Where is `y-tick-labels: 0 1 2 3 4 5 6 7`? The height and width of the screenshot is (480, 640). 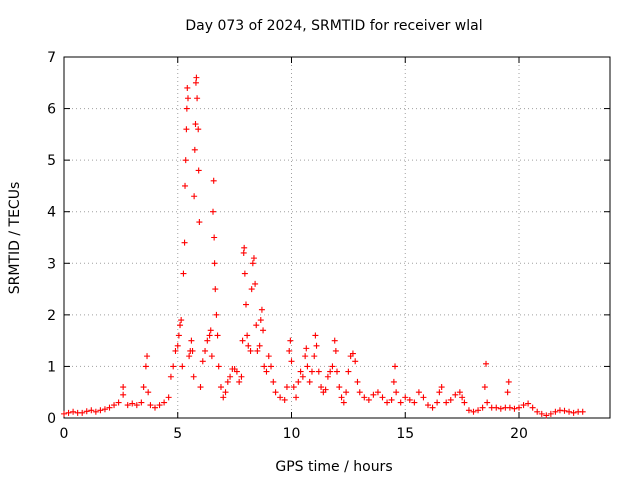 y-tick-labels: 0 1 2 3 4 5 6 7 is located at coordinates (51, 238).